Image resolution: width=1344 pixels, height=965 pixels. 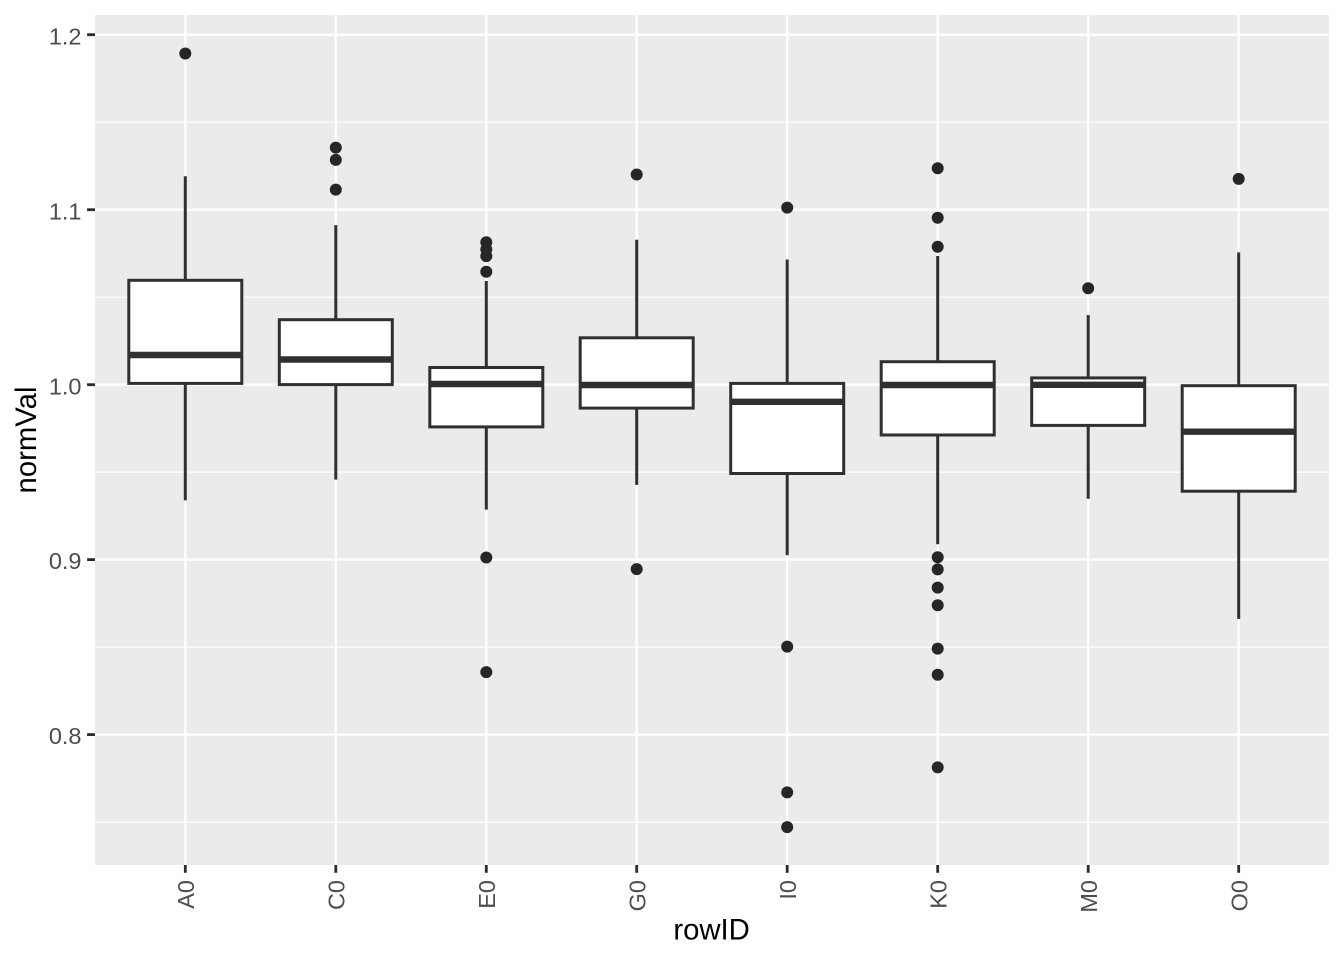 What do you see at coordinates (788, 890) in the screenshot?
I see `svg-text: I0` at bounding box center [788, 890].